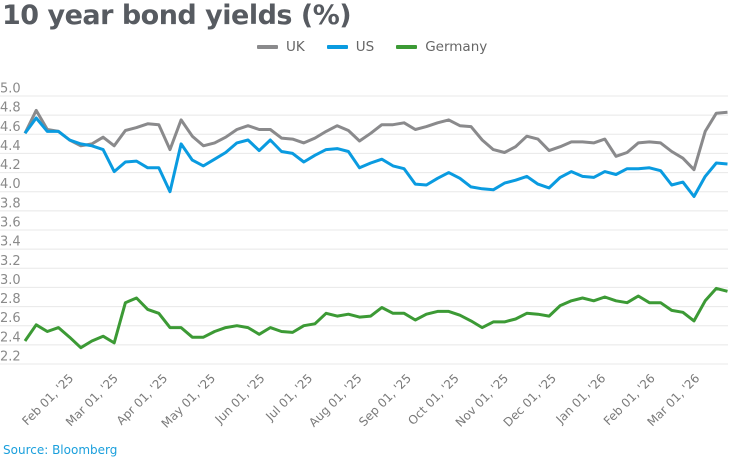 This screenshot has height=460, width=740. I want to click on x-tick-label: Jun 01, '25, so click(240, 399).